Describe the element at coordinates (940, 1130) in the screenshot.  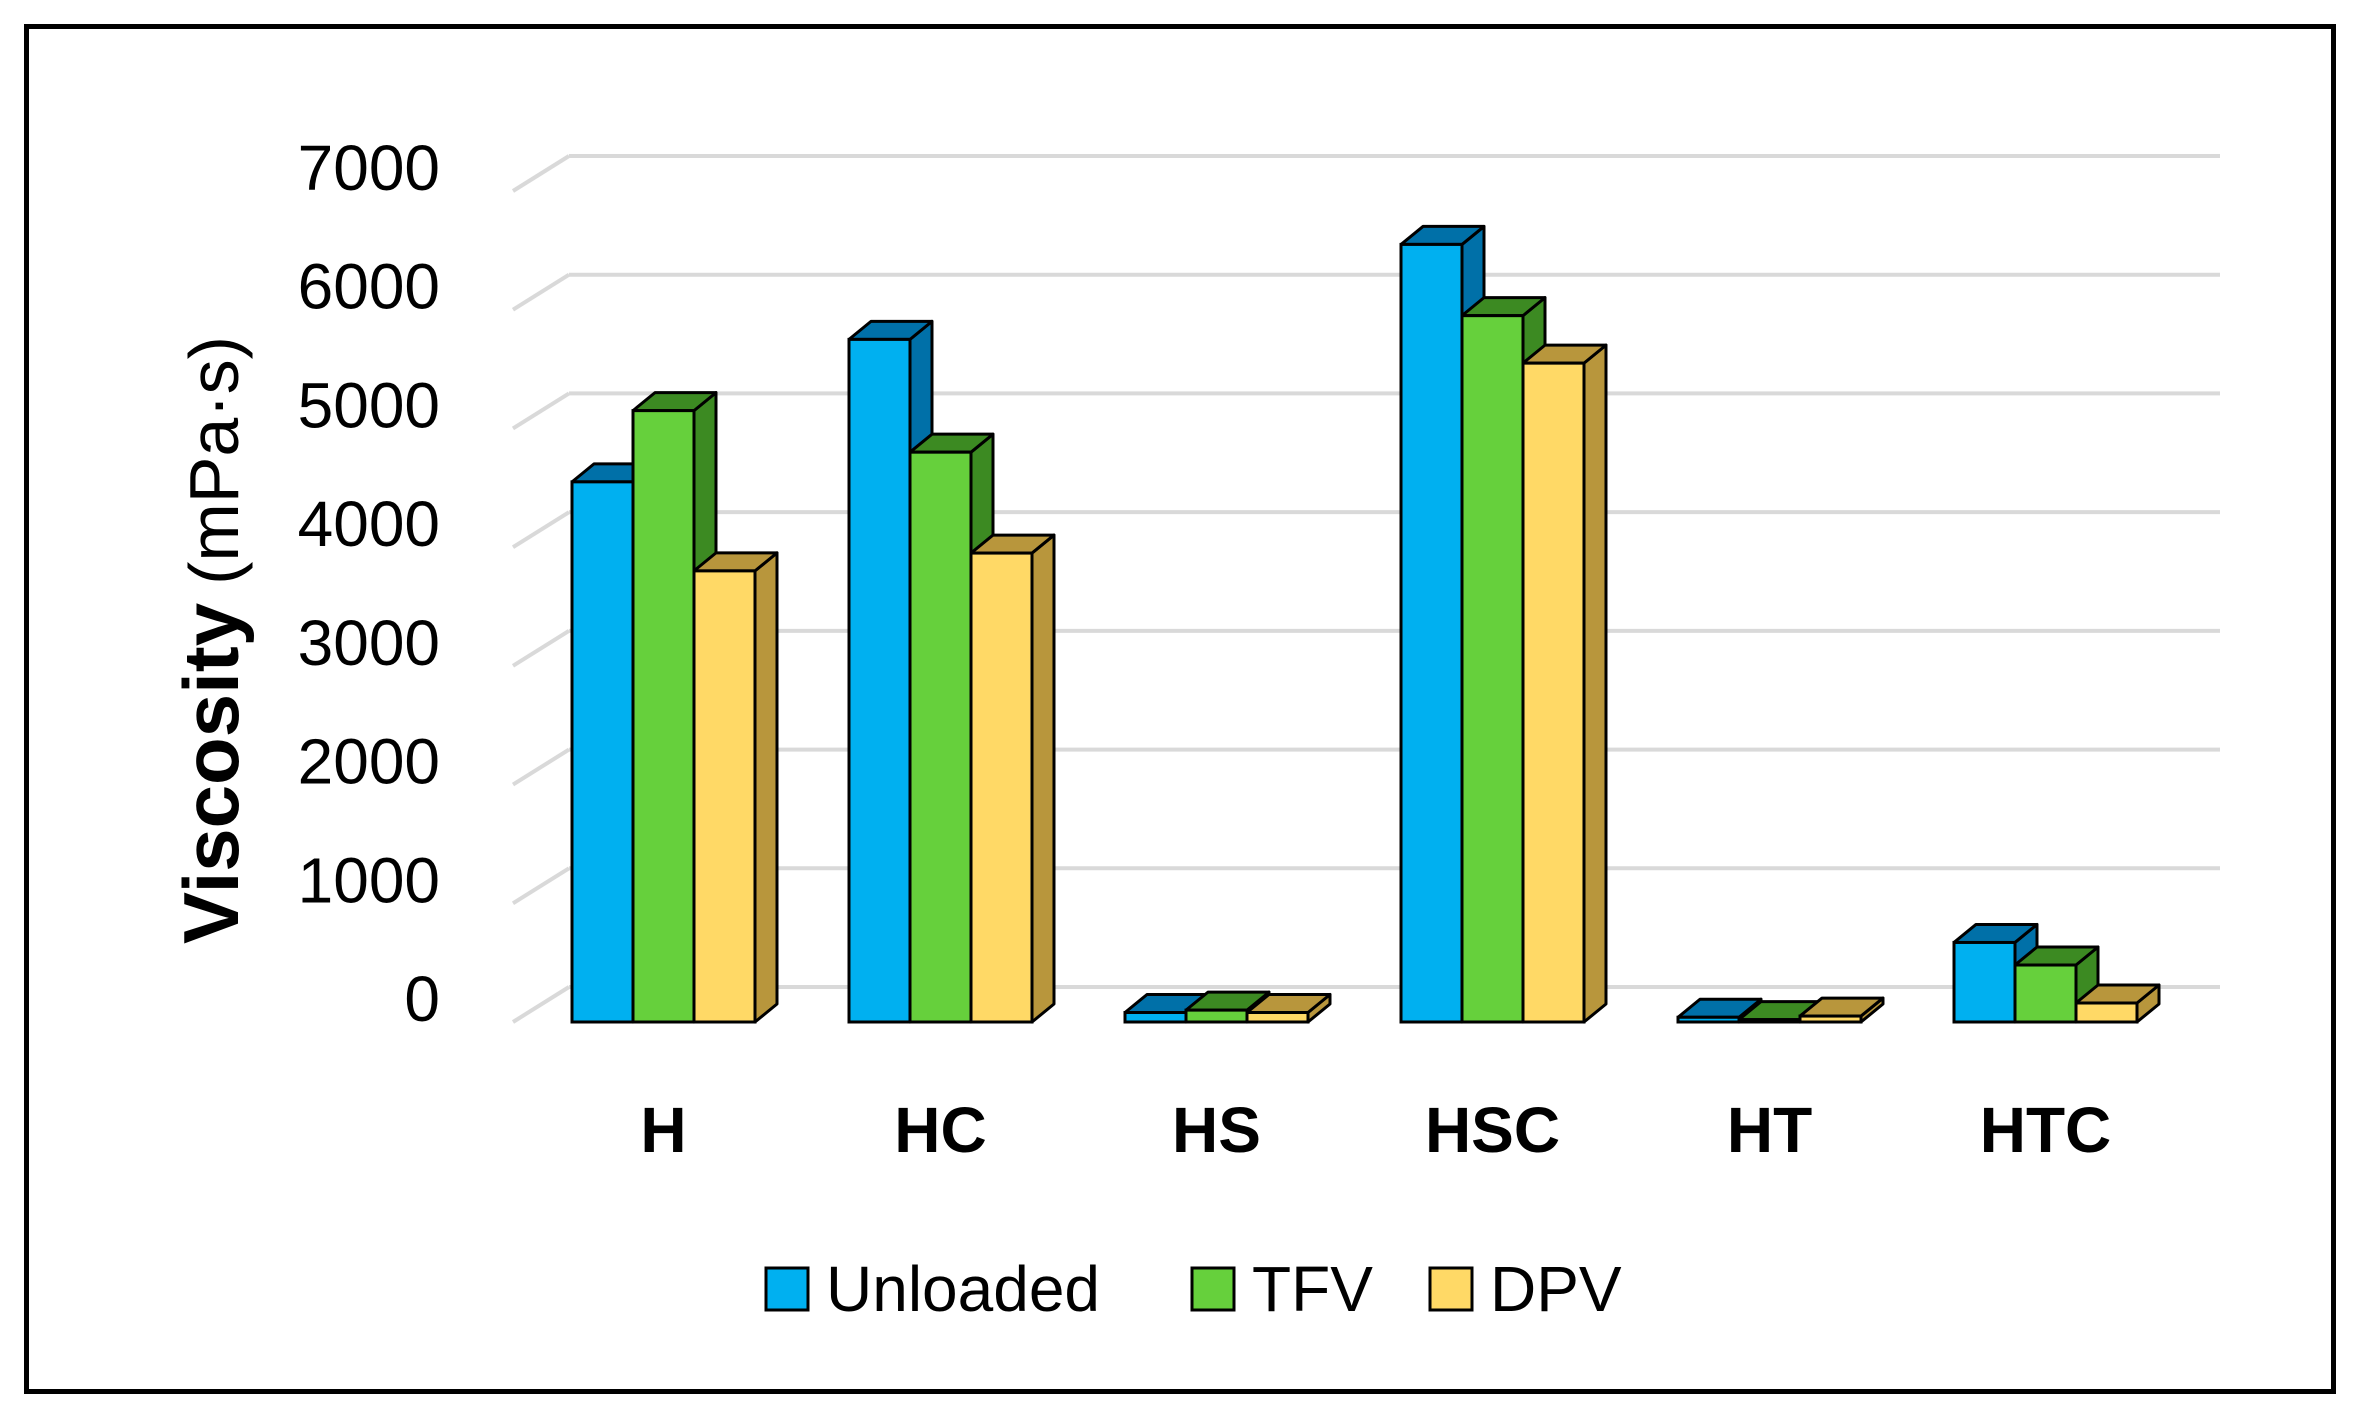
I see `x-category-label: HC` at that location.